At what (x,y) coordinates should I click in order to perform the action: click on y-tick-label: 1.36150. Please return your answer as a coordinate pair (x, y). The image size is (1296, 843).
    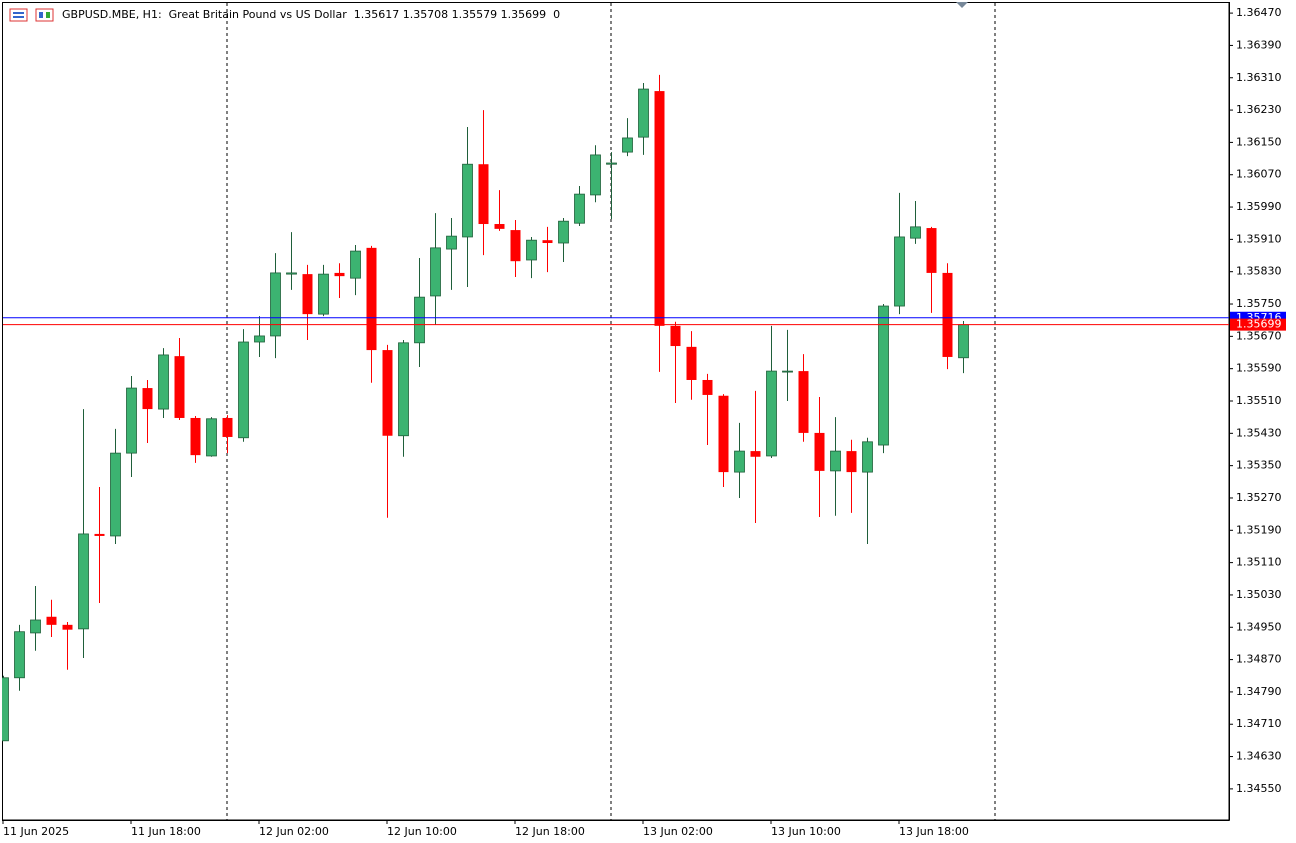
    Looking at the image, I should click on (1259, 141).